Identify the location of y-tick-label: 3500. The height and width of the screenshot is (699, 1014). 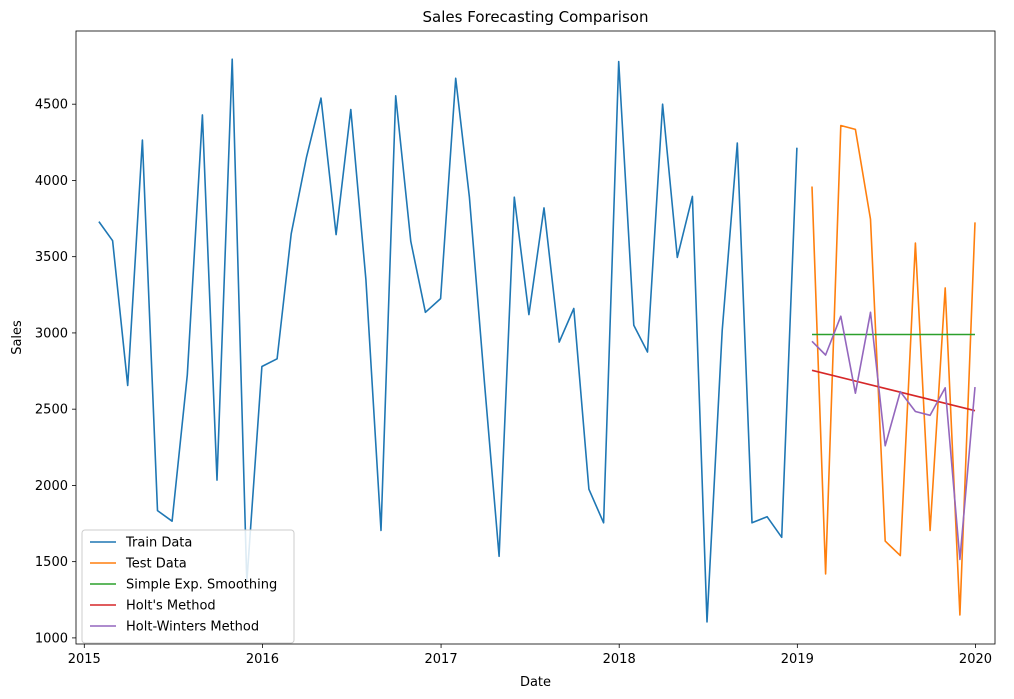
(51, 257).